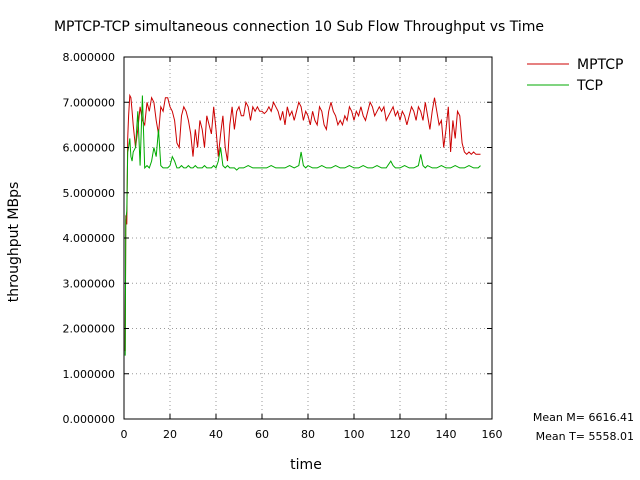  Describe the element at coordinates (585, 436) in the screenshot. I see `mean-tcp-annotation: Mean T= 5558.01` at that location.